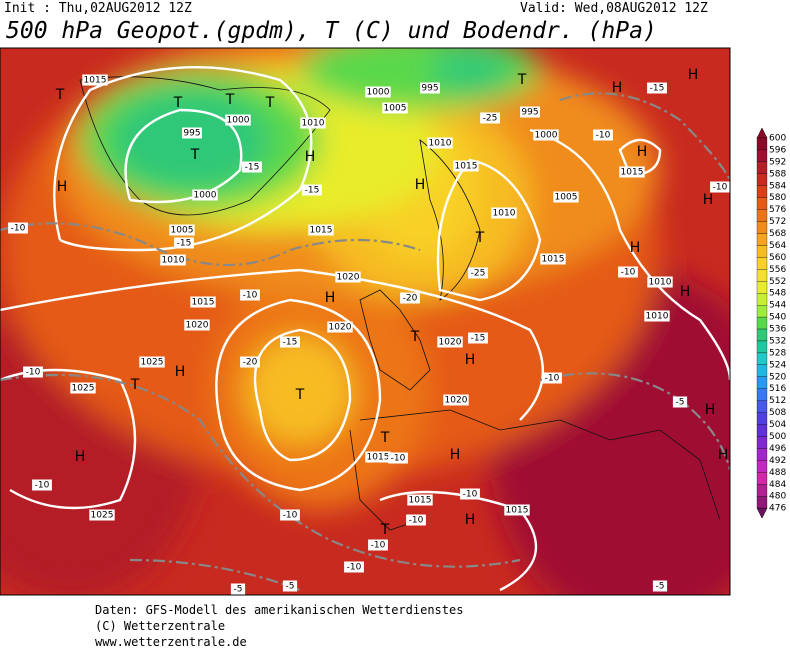 Image resolution: width=790 pixels, height=648 pixels. What do you see at coordinates (777, 186) in the screenshot?
I see `legend-label: 584` at bounding box center [777, 186].